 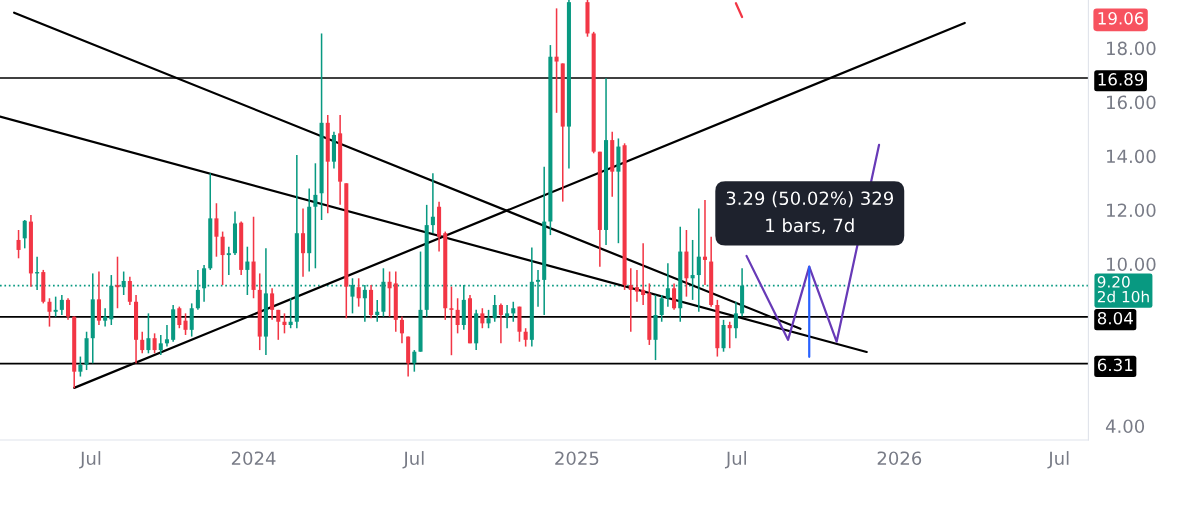 What do you see at coordinates (1115, 318) in the screenshot?
I see `ref-line-label: 8.04` at bounding box center [1115, 318].